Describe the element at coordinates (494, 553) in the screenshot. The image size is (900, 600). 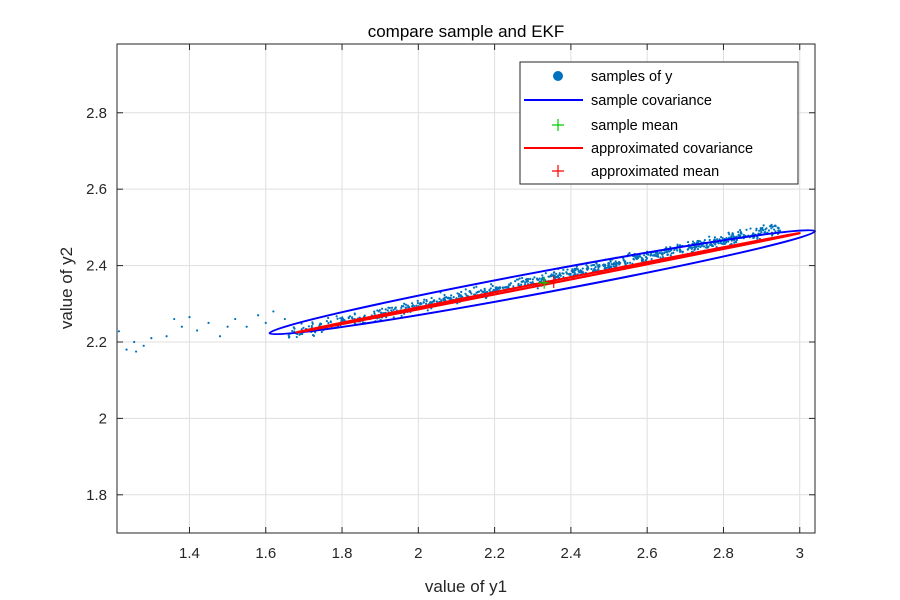
I see `x-tick-label-4: 2.2` at that location.